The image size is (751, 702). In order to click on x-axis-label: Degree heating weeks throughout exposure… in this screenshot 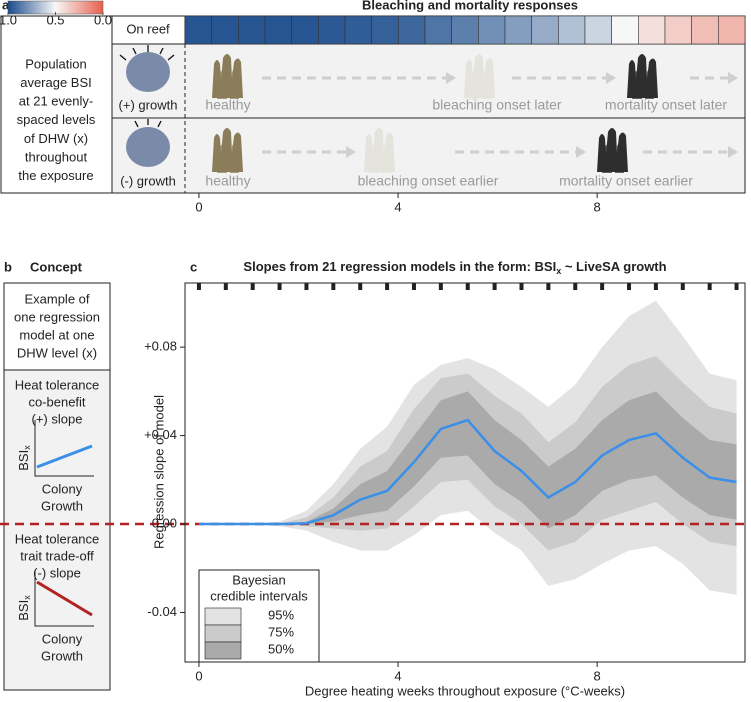, I will do `click(465, 690)`.